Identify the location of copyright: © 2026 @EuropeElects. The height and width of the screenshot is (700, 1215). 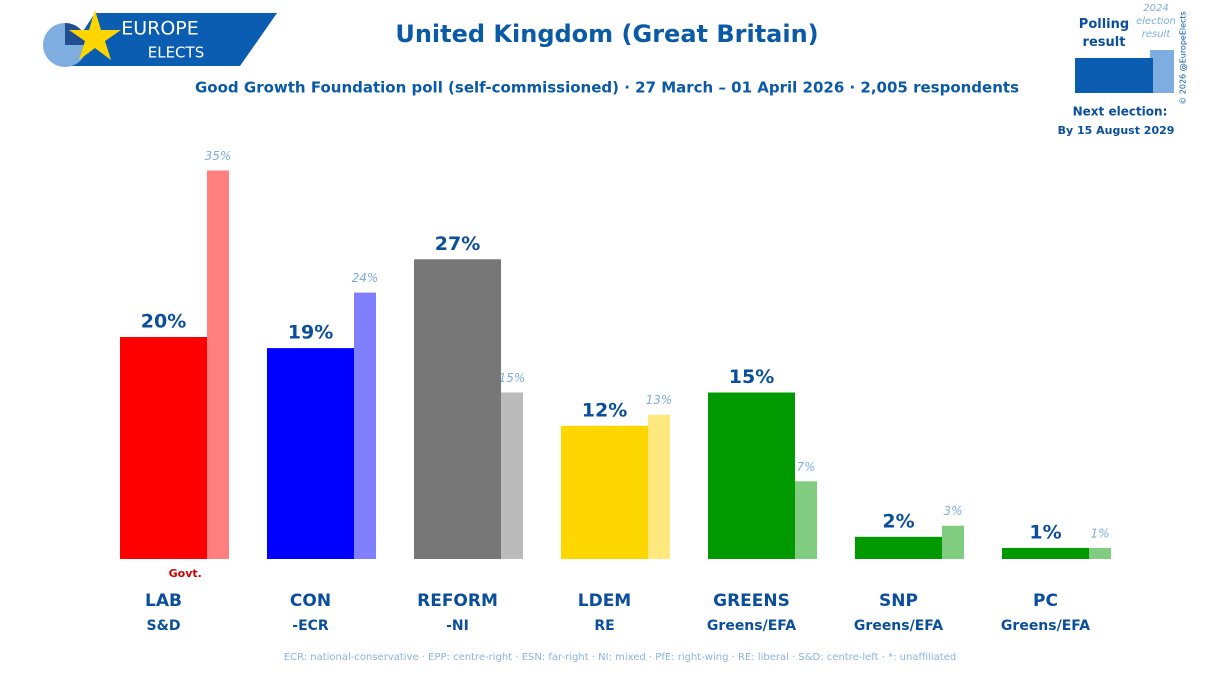
(1183, 57).